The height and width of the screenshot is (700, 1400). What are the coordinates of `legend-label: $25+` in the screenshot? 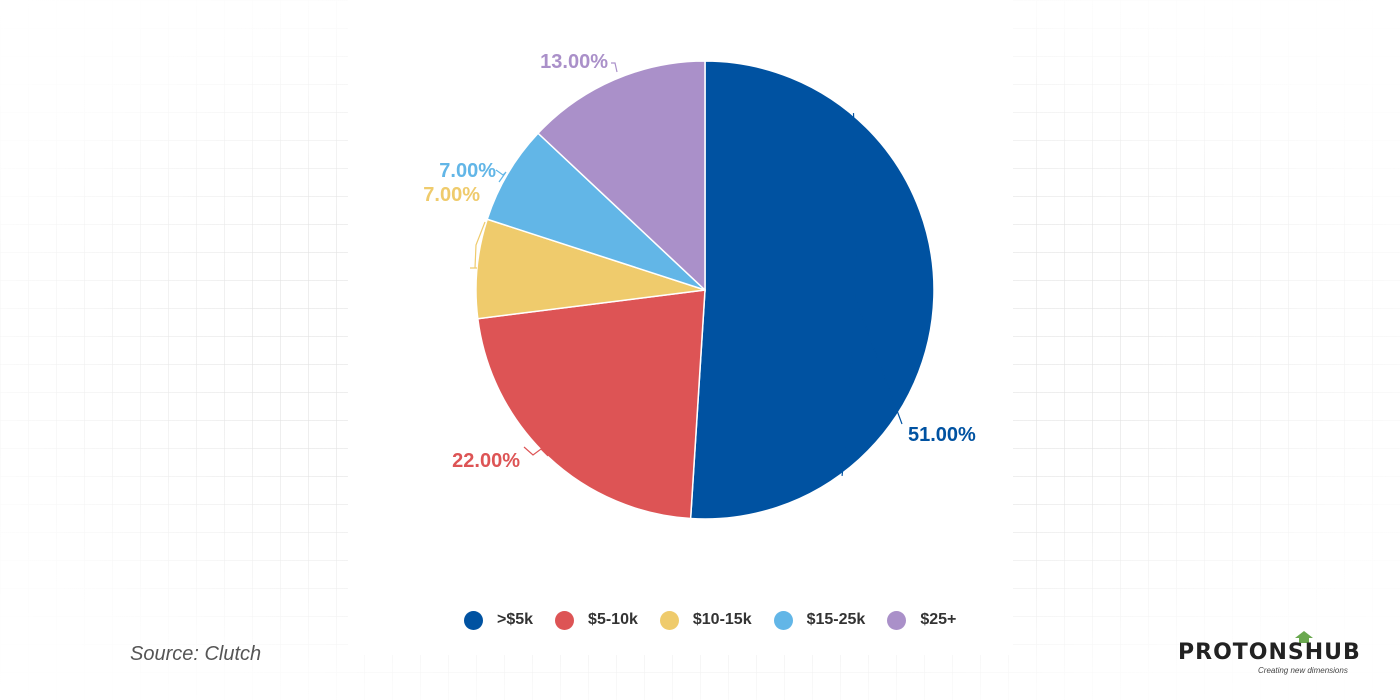 It's located at (938, 619).